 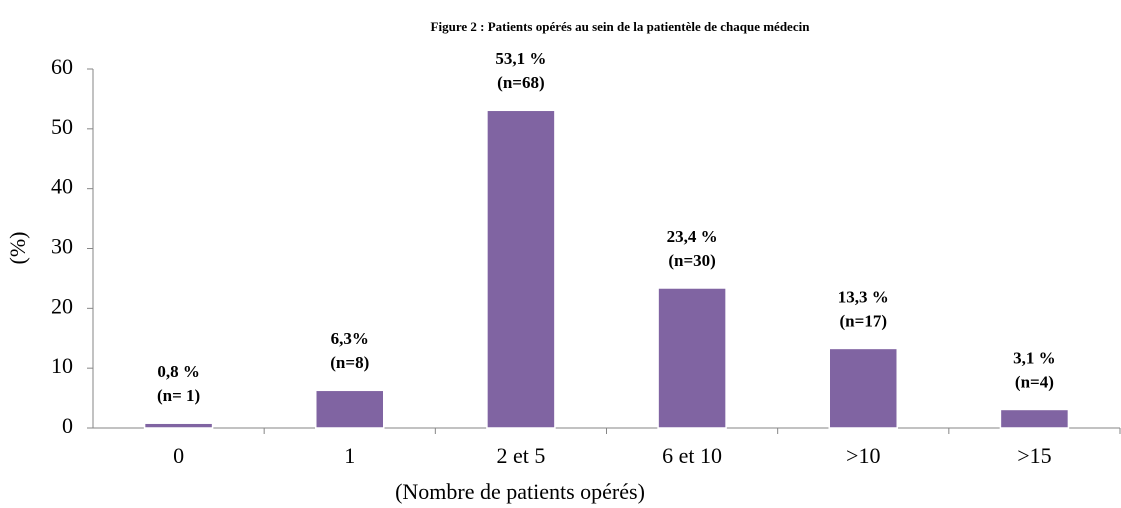 I want to click on n-label: (n=8), so click(x=349, y=362).